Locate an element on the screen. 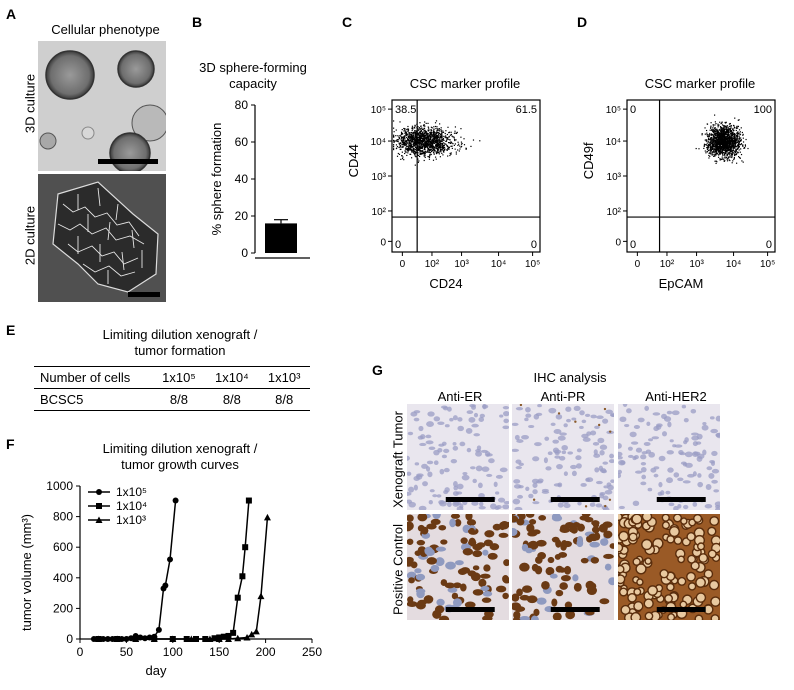 The image size is (794, 690). x-tick-label: 200 is located at coordinates (266, 652).